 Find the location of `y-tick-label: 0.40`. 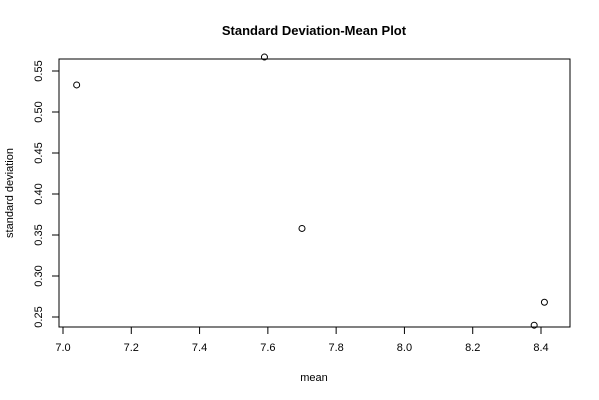

y-tick-label: 0.40 is located at coordinates (39, 193).